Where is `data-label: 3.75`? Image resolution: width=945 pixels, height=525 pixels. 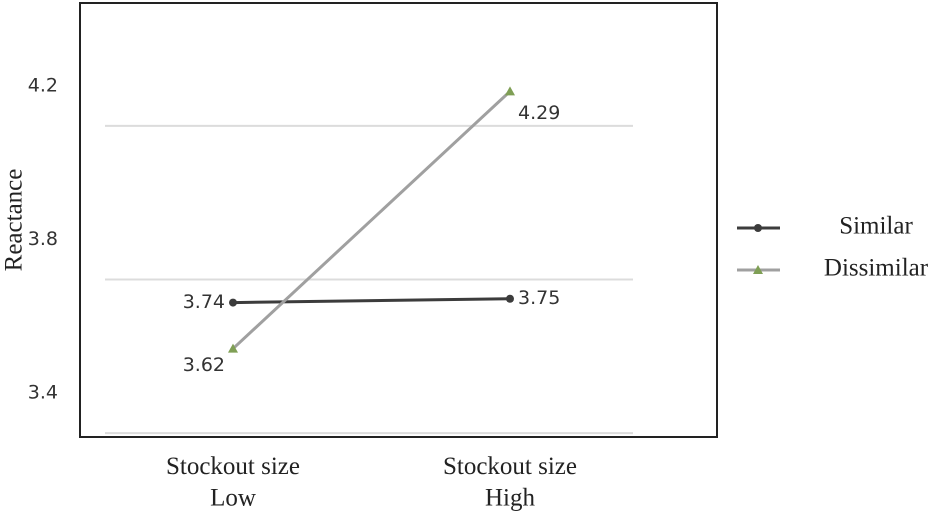 data-label: 3.75 is located at coordinates (539, 298).